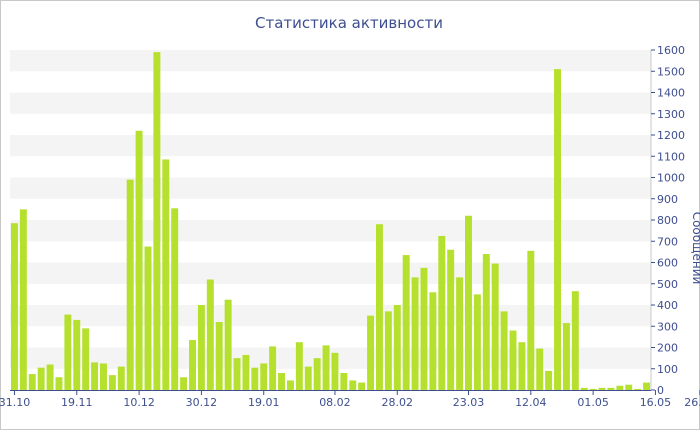 This screenshot has height=430, width=700. Describe the element at coordinates (667, 348) in the screenshot. I see `y-tick-label: 200` at that location.